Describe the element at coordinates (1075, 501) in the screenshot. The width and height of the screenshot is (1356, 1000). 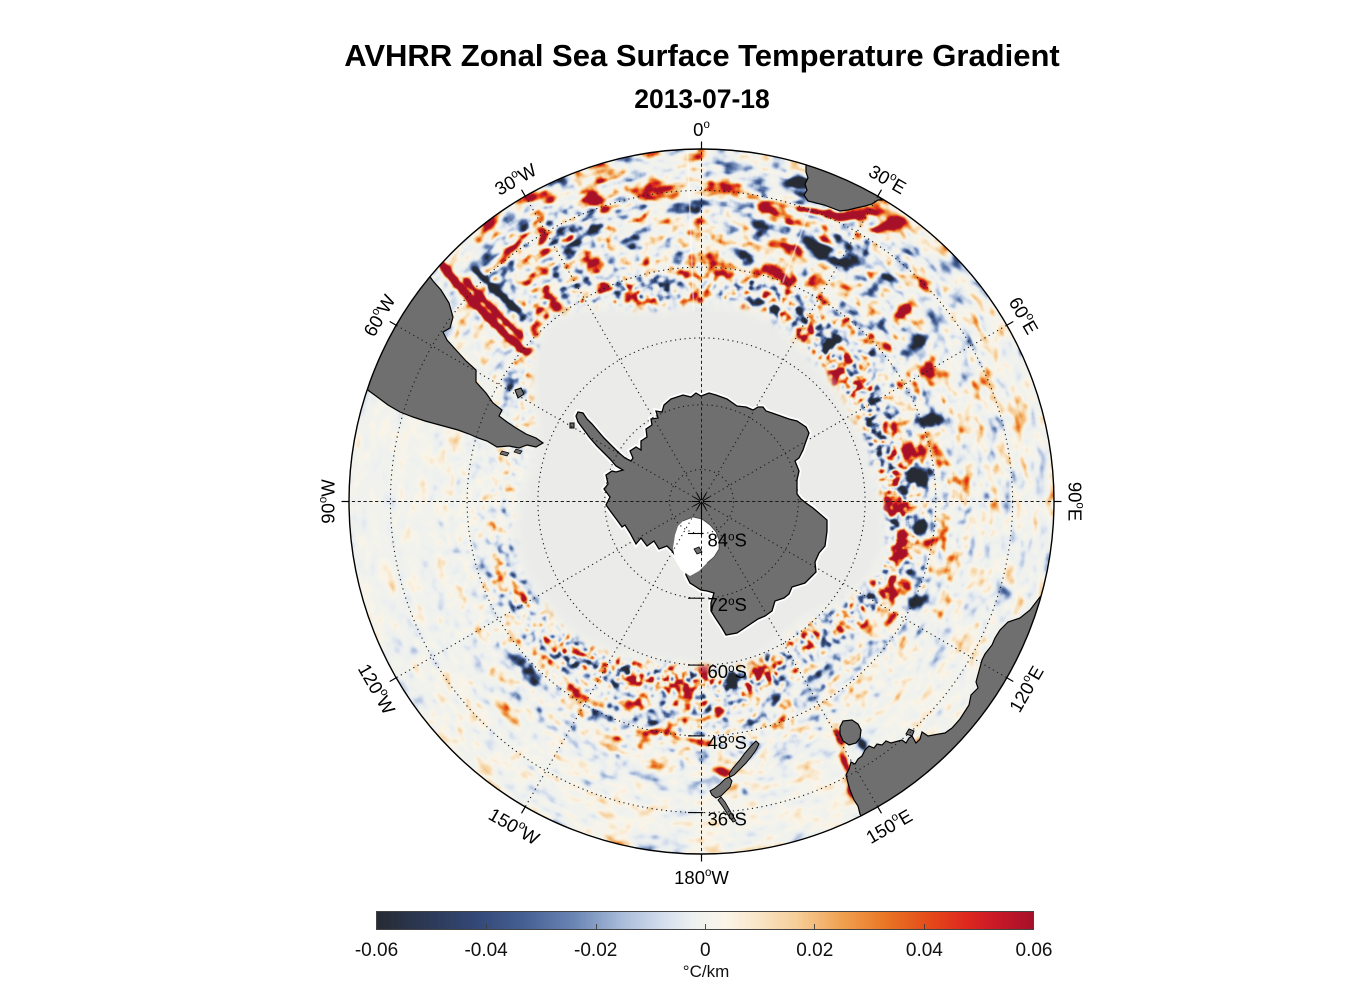
I see `svg-text: 90oE` at that location.